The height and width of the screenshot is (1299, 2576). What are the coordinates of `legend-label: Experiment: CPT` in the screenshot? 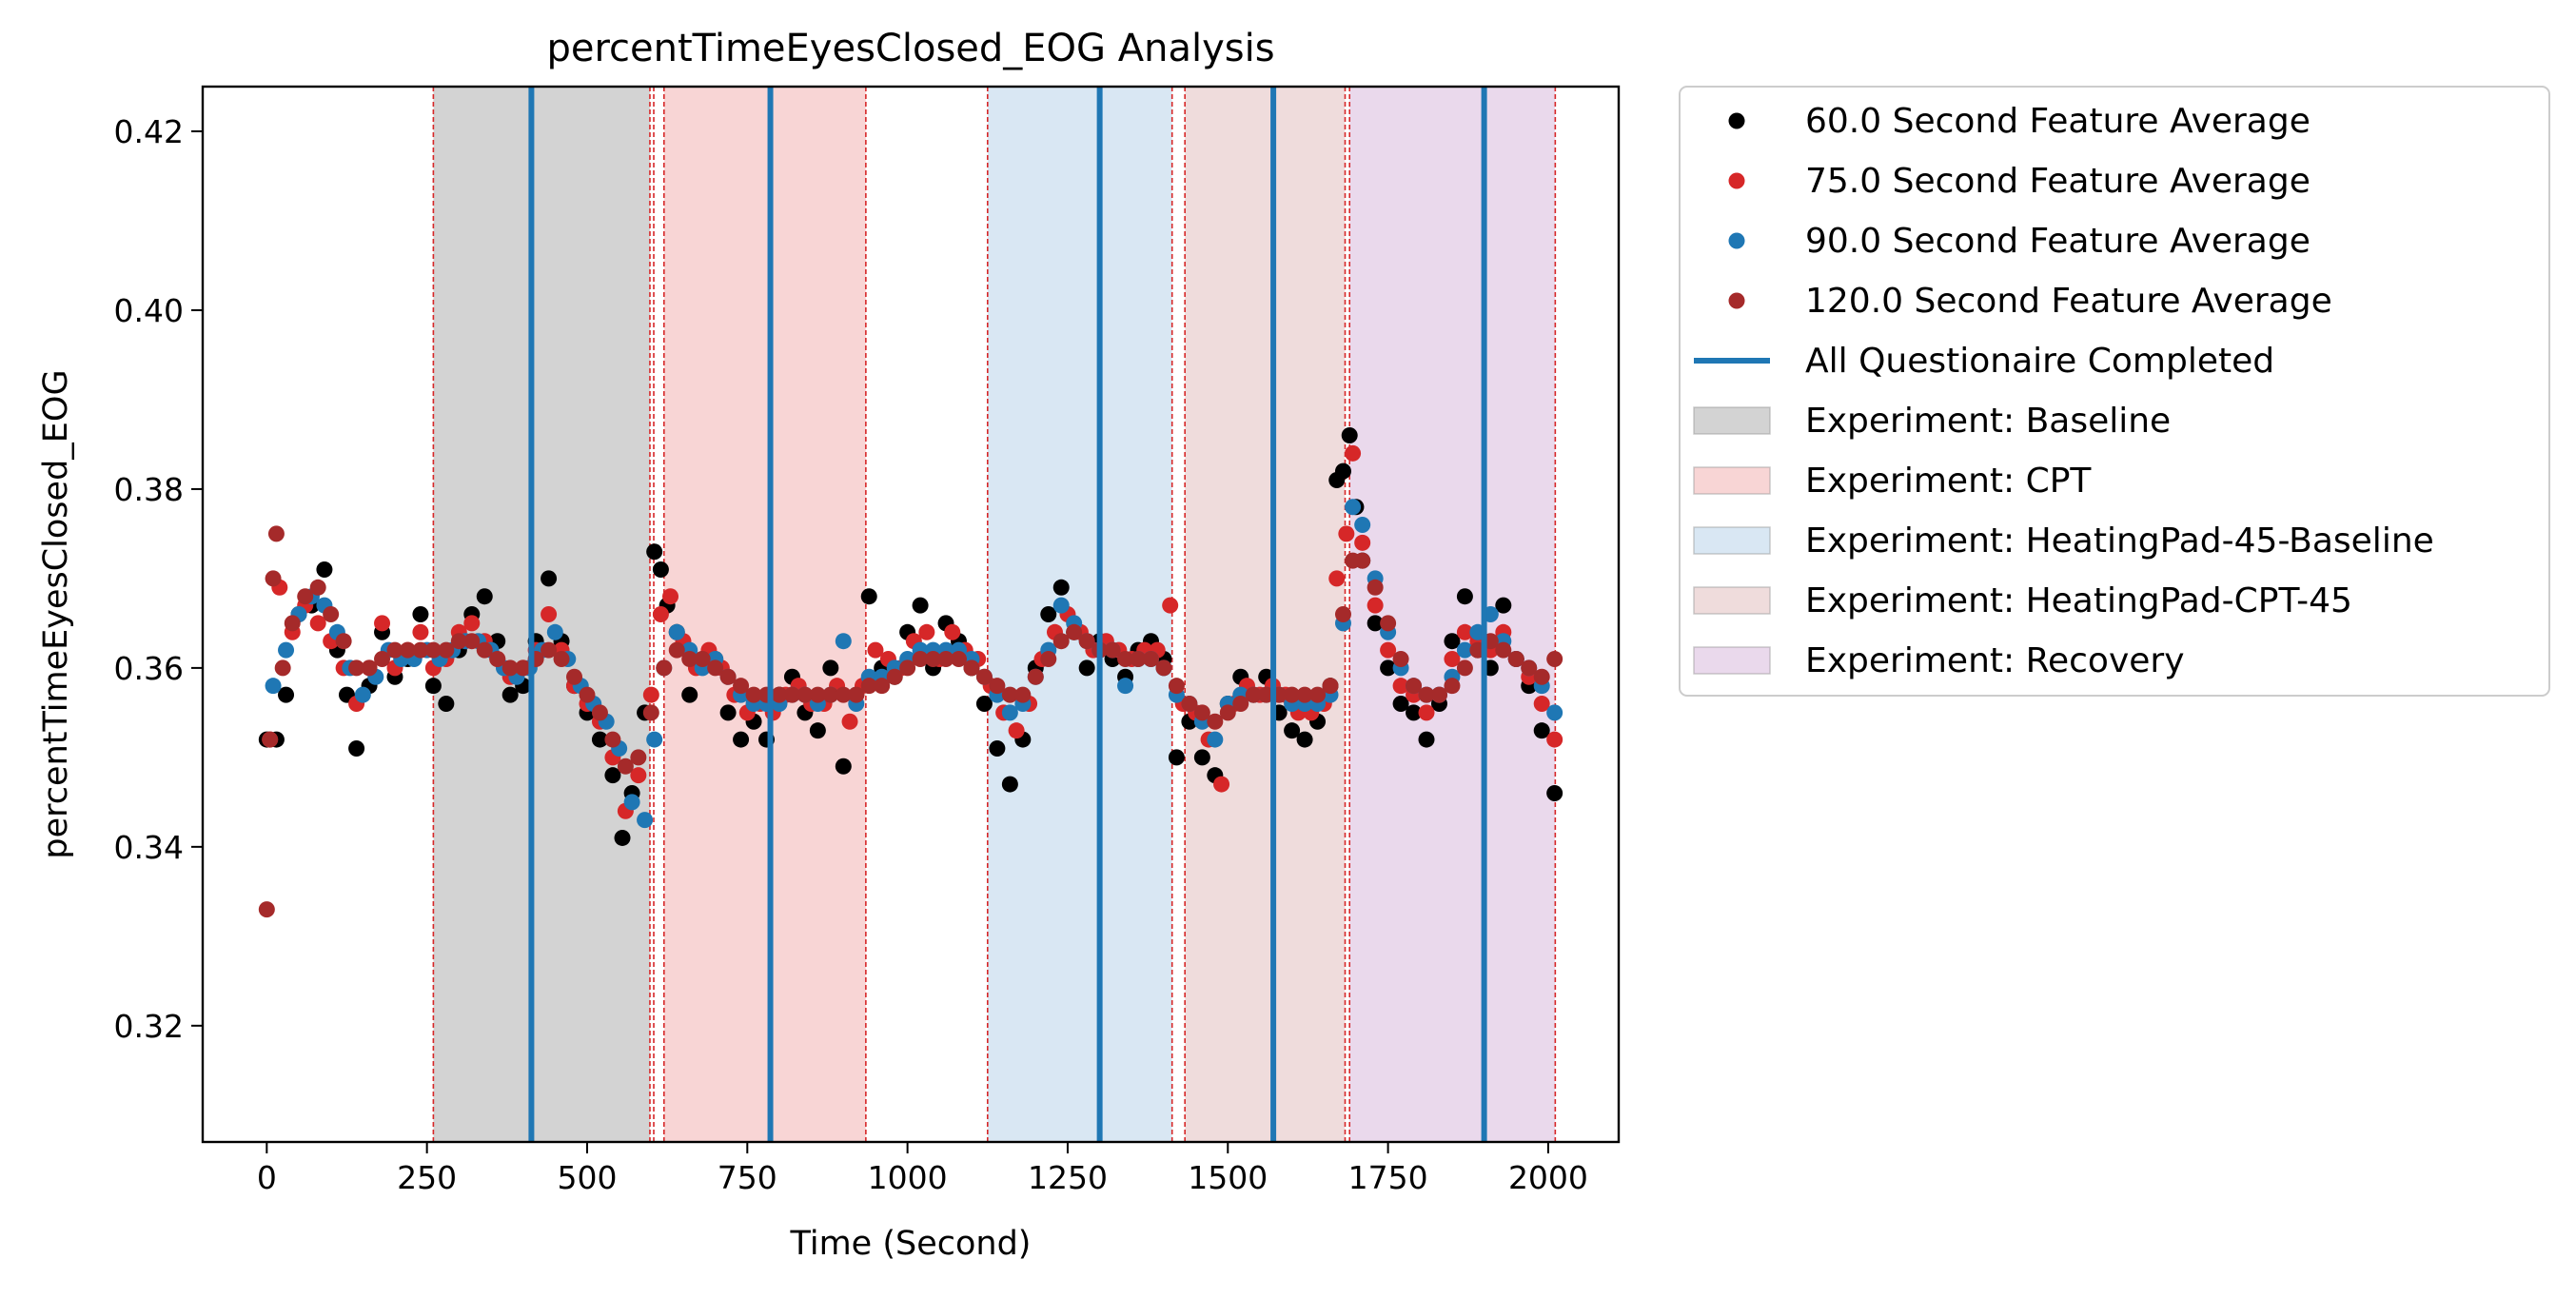 It's located at (1948, 481).